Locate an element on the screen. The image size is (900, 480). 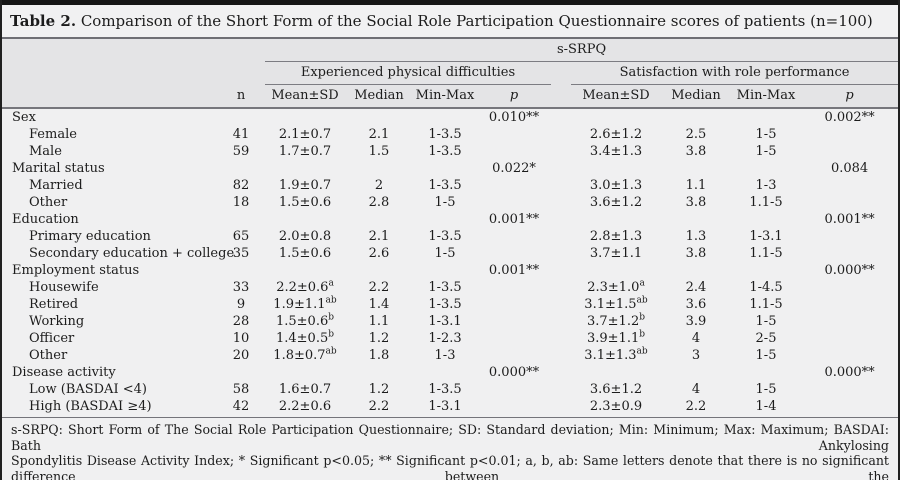
section-row: Education 0.001** 0.001** is located at coordinates (450, 219).